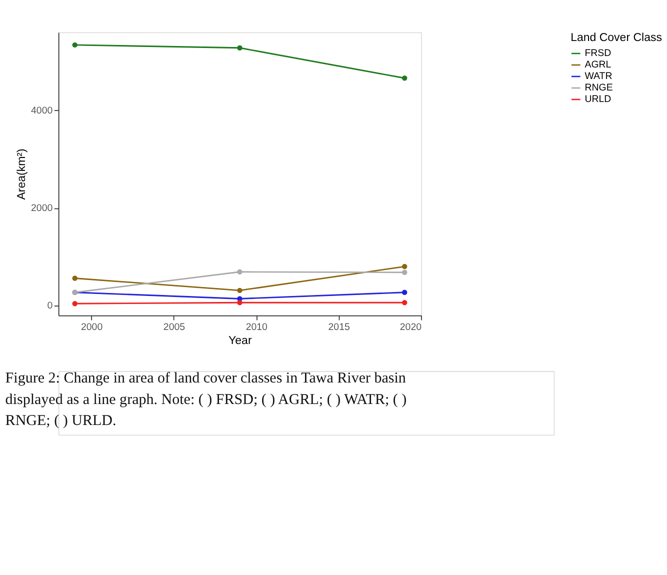 The width and height of the screenshot is (667, 575). I want to click on legend-label: URLD, so click(598, 100).